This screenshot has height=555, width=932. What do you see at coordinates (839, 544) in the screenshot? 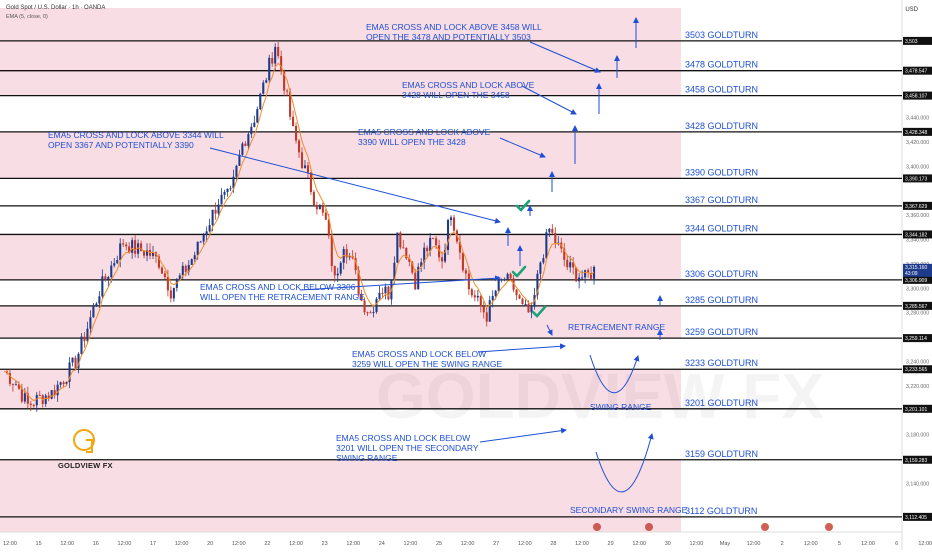
I see `x-tick-label: 5` at bounding box center [839, 544].